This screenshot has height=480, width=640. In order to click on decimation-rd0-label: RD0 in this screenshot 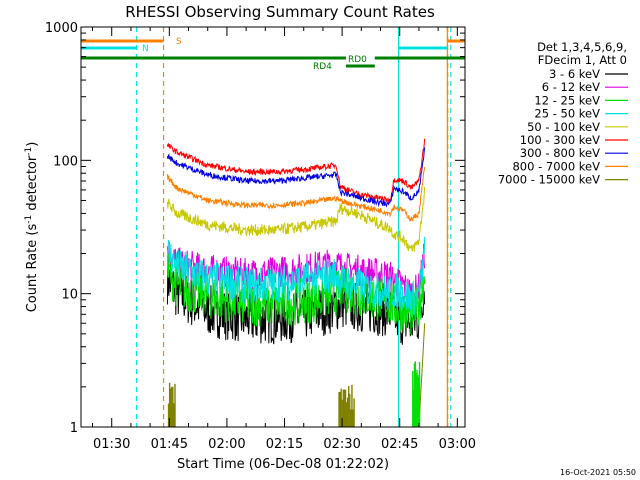, I will do `click(357, 60)`.